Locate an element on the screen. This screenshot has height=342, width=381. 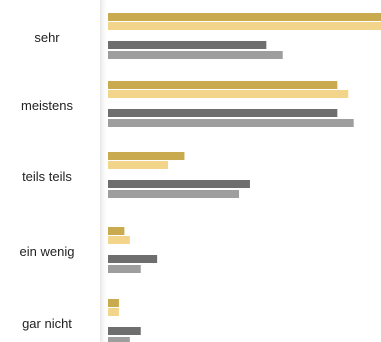
axis-shadow is located at coordinates (104, 171).